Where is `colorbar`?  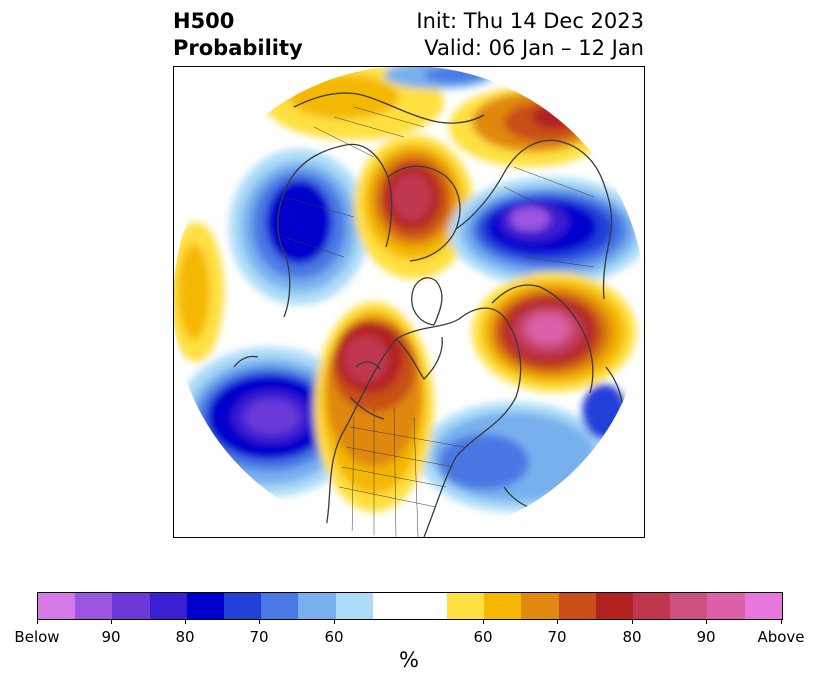
colorbar is located at coordinates (410, 606).